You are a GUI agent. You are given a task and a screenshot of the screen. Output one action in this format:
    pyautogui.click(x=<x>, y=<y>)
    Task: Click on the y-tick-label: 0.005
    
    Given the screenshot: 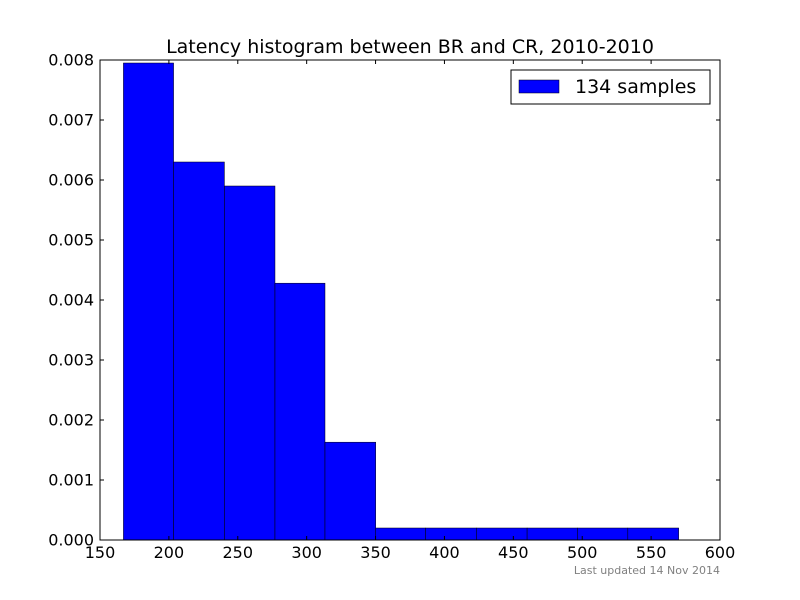 What is the action you would take?
    pyautogui.click(x=71, y=240)
    